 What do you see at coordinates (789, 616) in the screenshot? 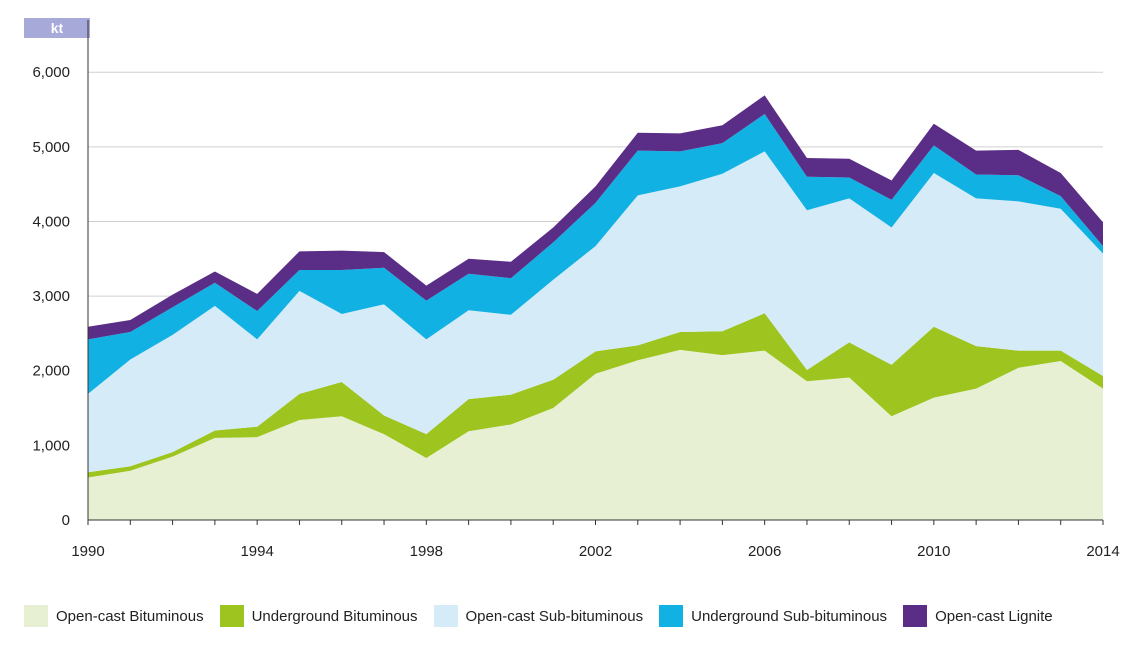
I see `legend-label: Underground Sub-bituminous` at bounding box center [789, 616].